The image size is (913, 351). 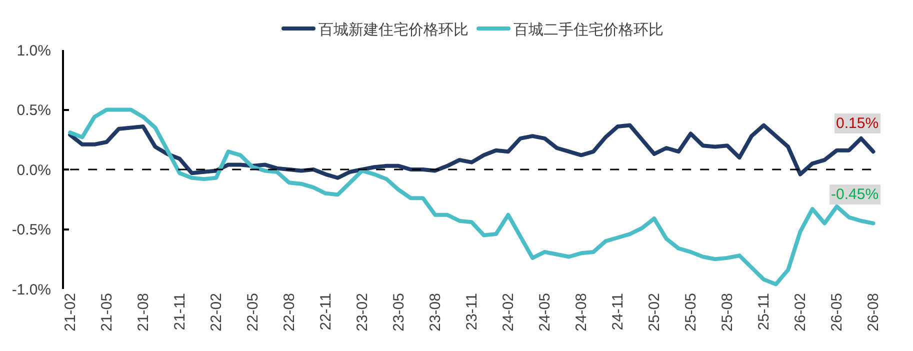 I want to click on y-tick-label: 0.5%, so click(x=33, y=110).